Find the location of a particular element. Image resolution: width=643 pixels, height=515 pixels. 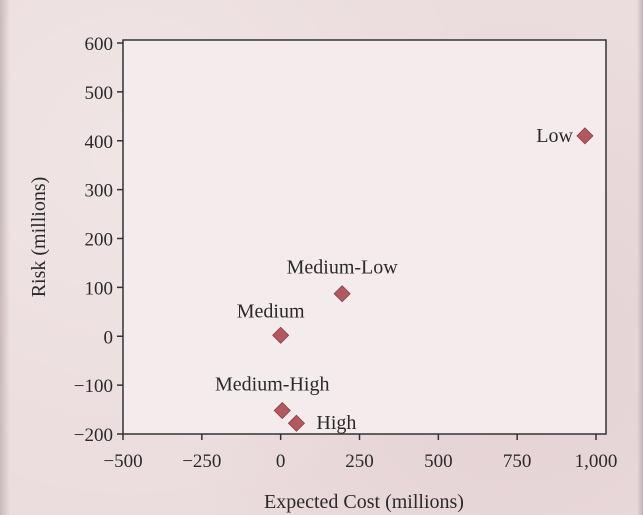

scan-shadow-right is located at coordinates (640, 257).